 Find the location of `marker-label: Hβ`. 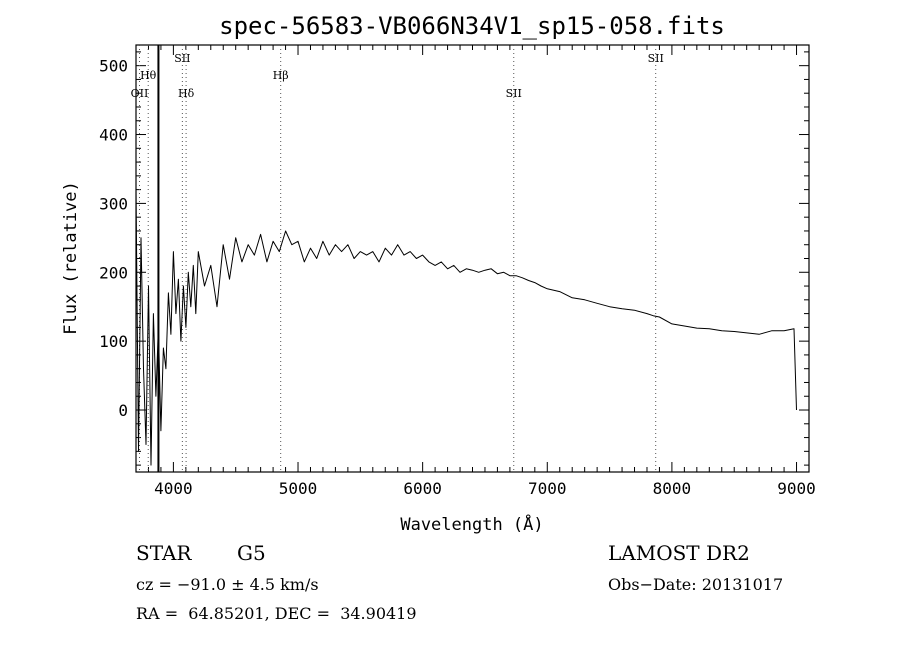

marker-label: Hβ is located at coordinates (281, 75).